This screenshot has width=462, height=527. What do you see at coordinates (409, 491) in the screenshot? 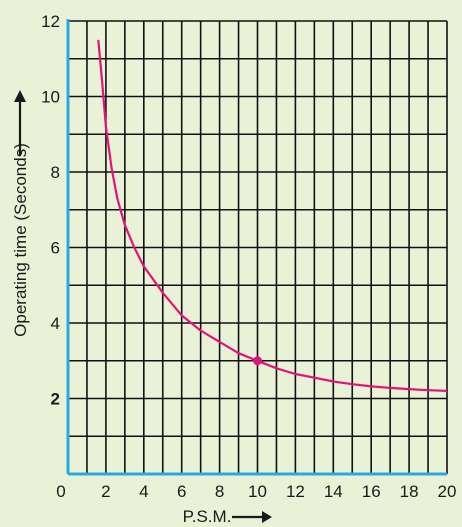
I see `x-tick-label: 18` at bounding box center [409, 491].